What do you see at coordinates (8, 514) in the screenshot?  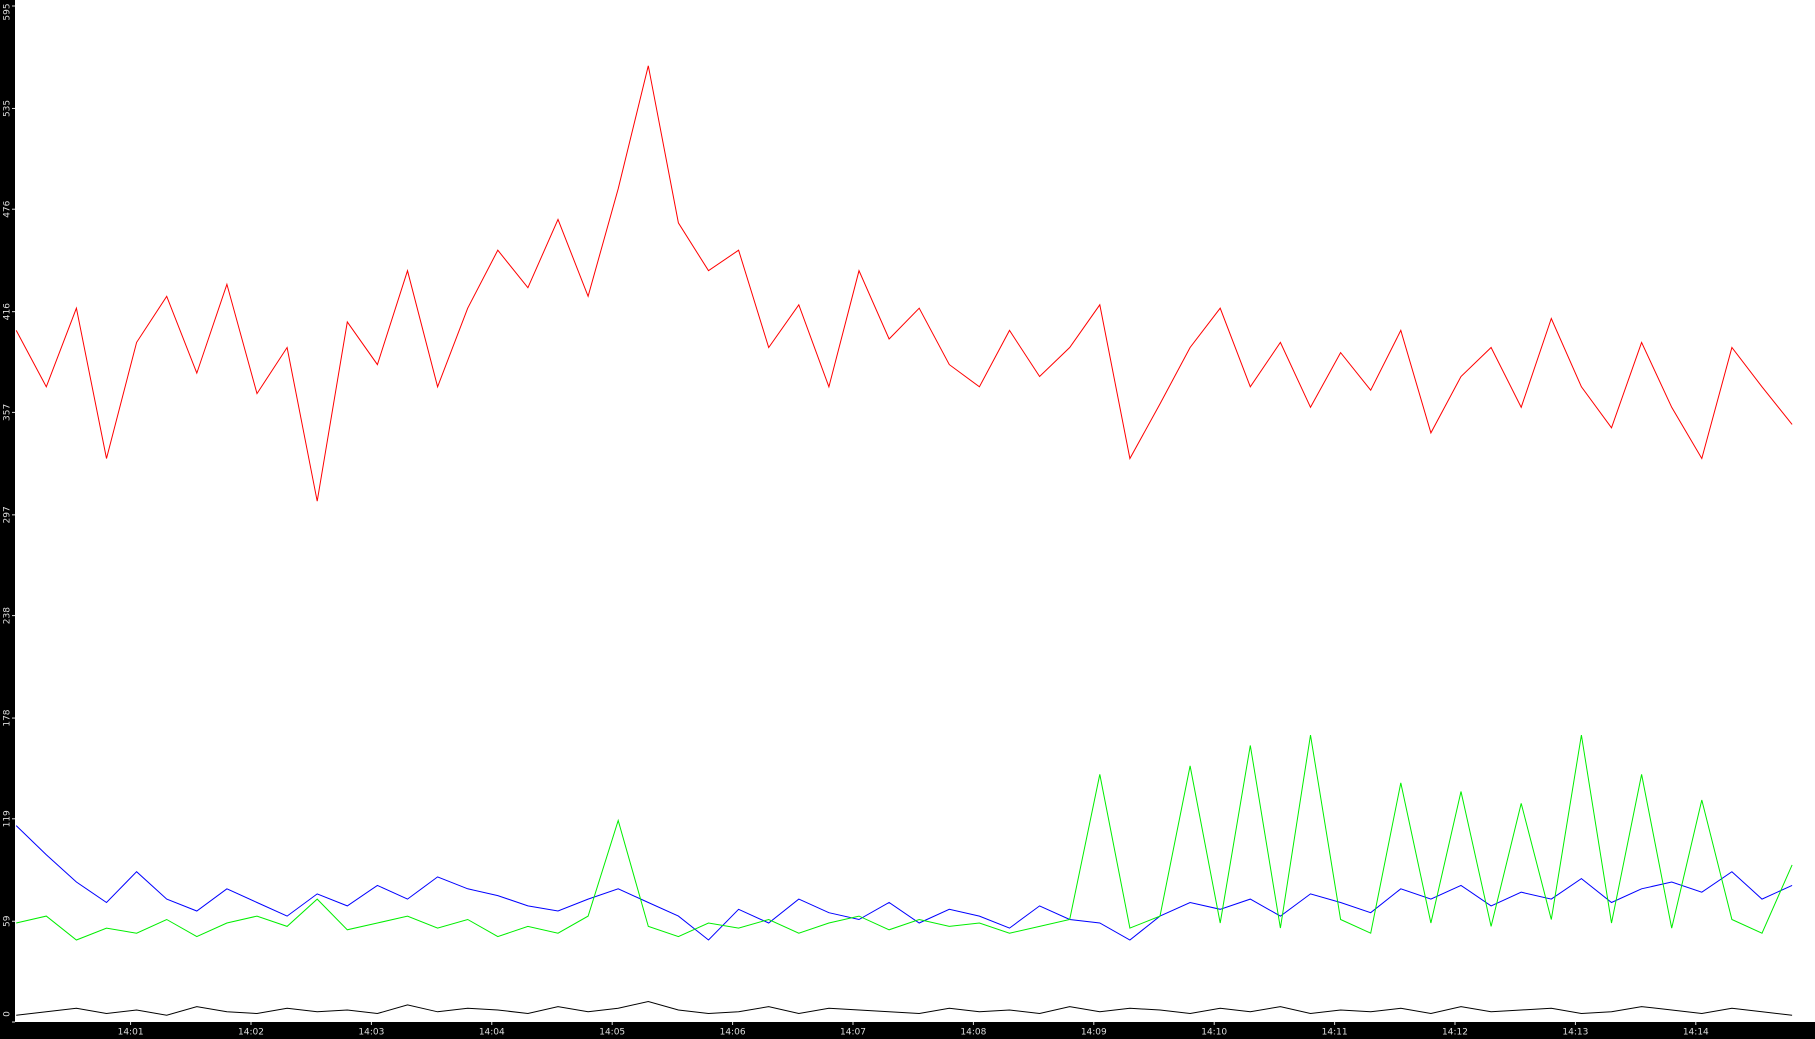 I see `y-tick-label: 297` at bounding box center [8, 514].